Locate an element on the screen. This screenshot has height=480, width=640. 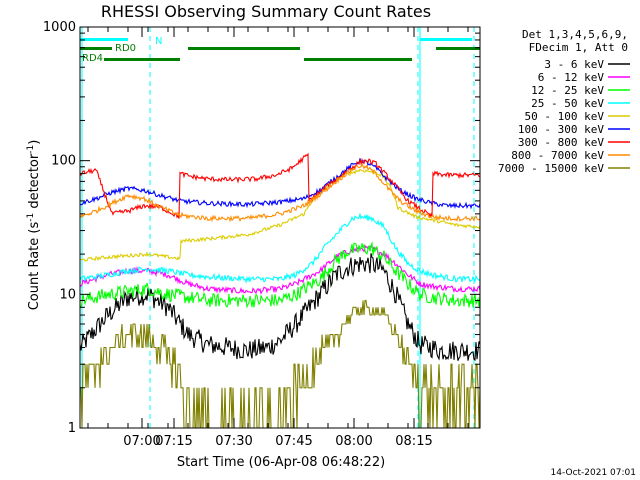
x-tick-label: 07:45 is located at coordinates (293, 441).